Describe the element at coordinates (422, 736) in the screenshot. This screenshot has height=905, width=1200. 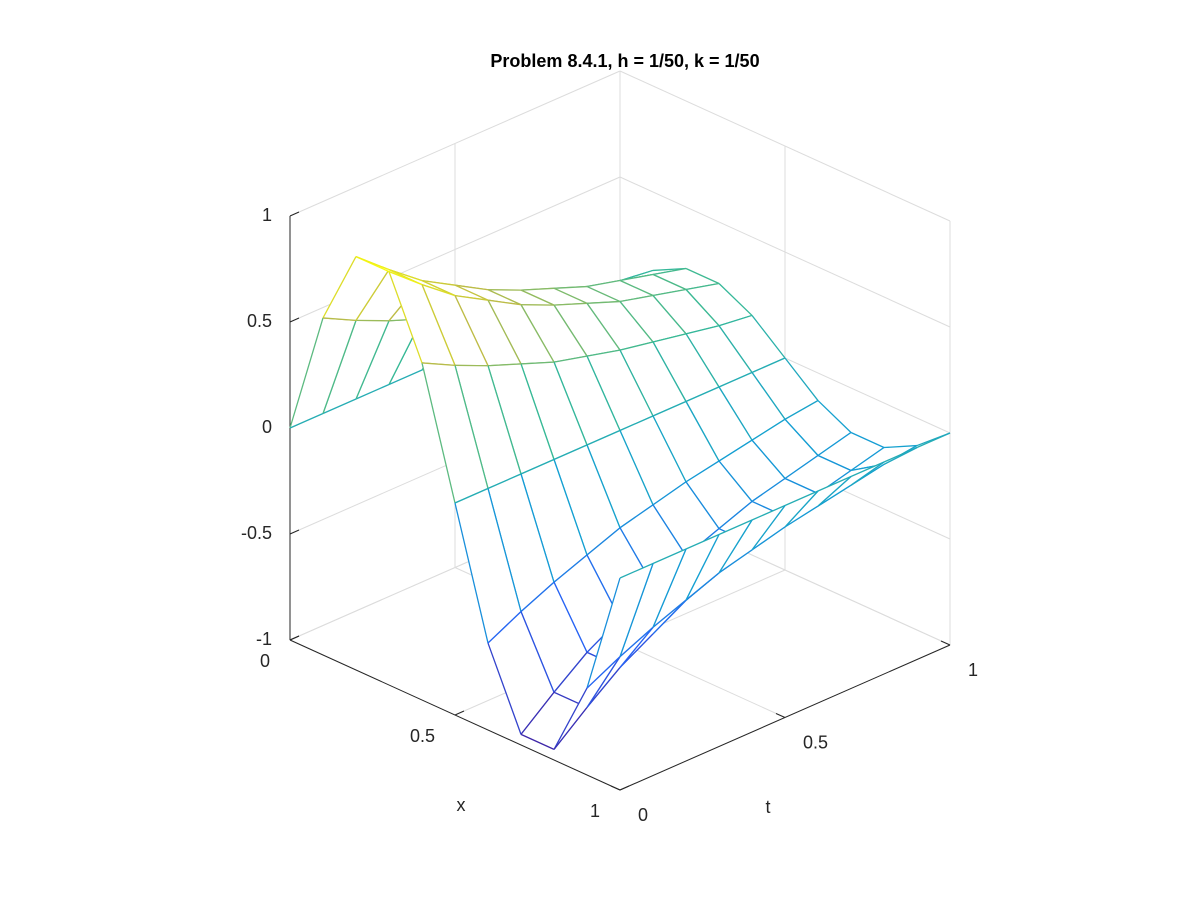
I see `x-tick-label: 0.5` at that location.